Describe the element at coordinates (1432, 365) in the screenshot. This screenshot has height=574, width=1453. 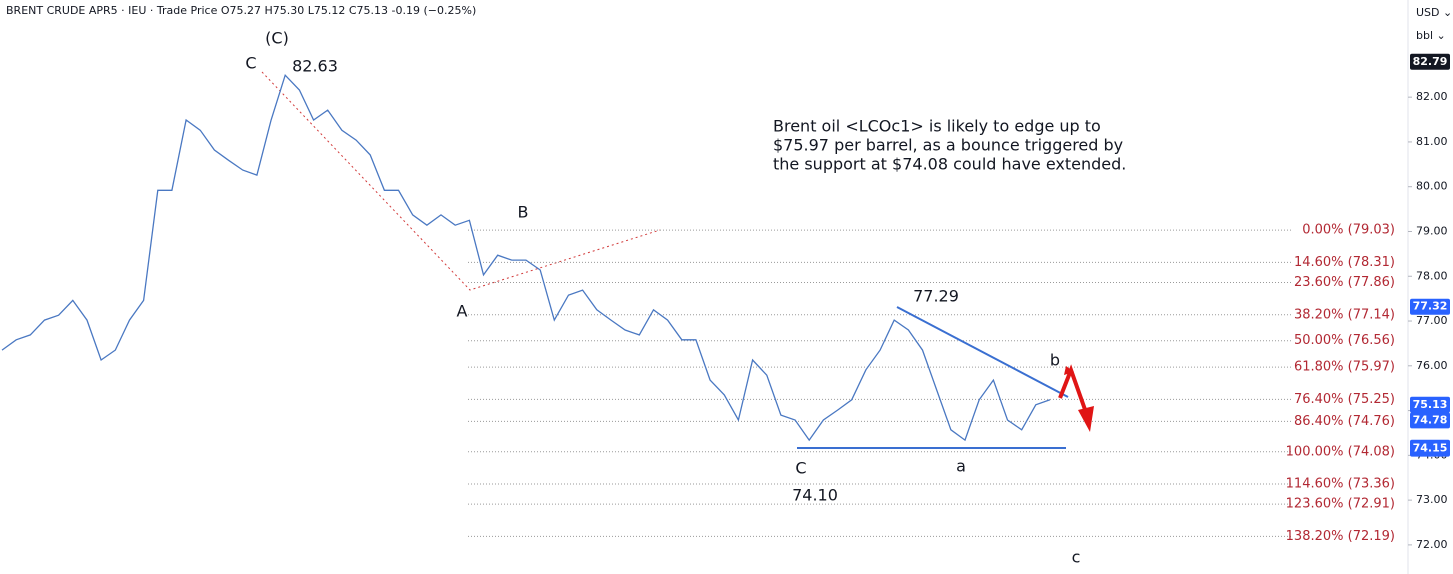
I see `y-tick-label: 76.00` at that location.